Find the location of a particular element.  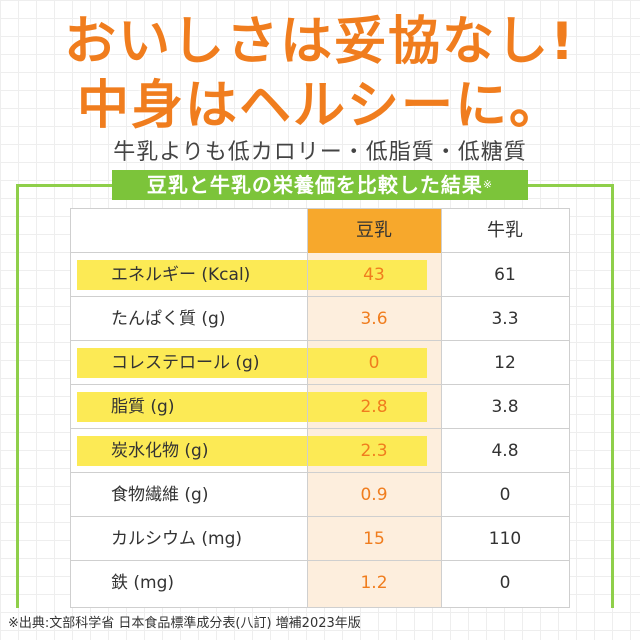

soy-milk-value: 2.3 is located at coordinates (374, 451).